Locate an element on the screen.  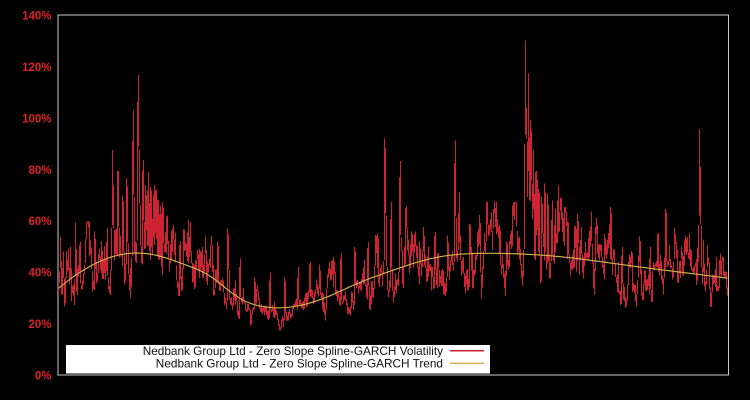
svg-text: 20% is located at coordinates (39, 325).